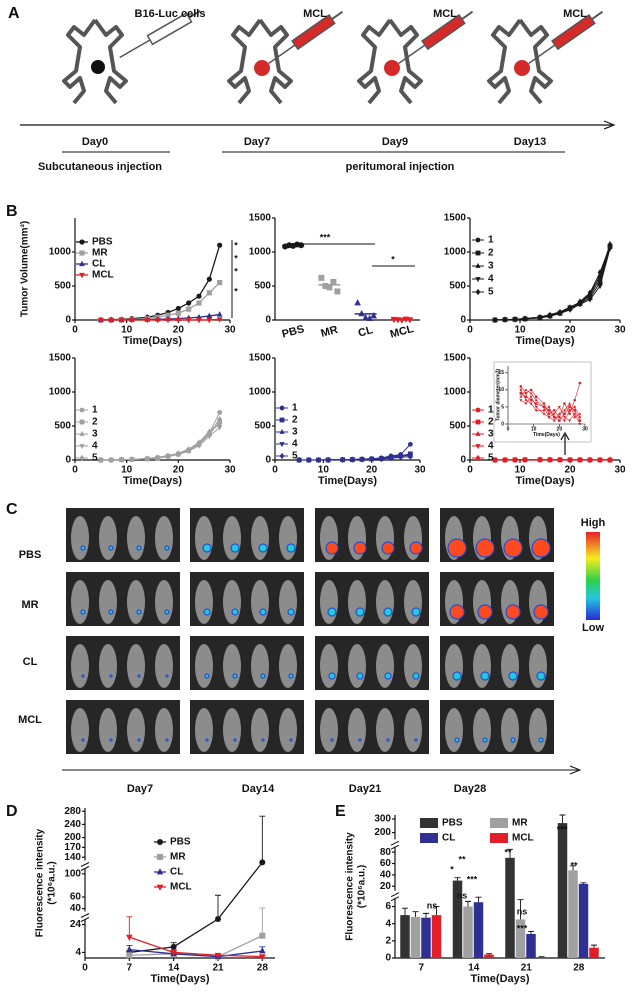 Image resolution: width=641 pixels, height=992 pixels. I want to click on y-tick-label: 0, so click(68, 460).